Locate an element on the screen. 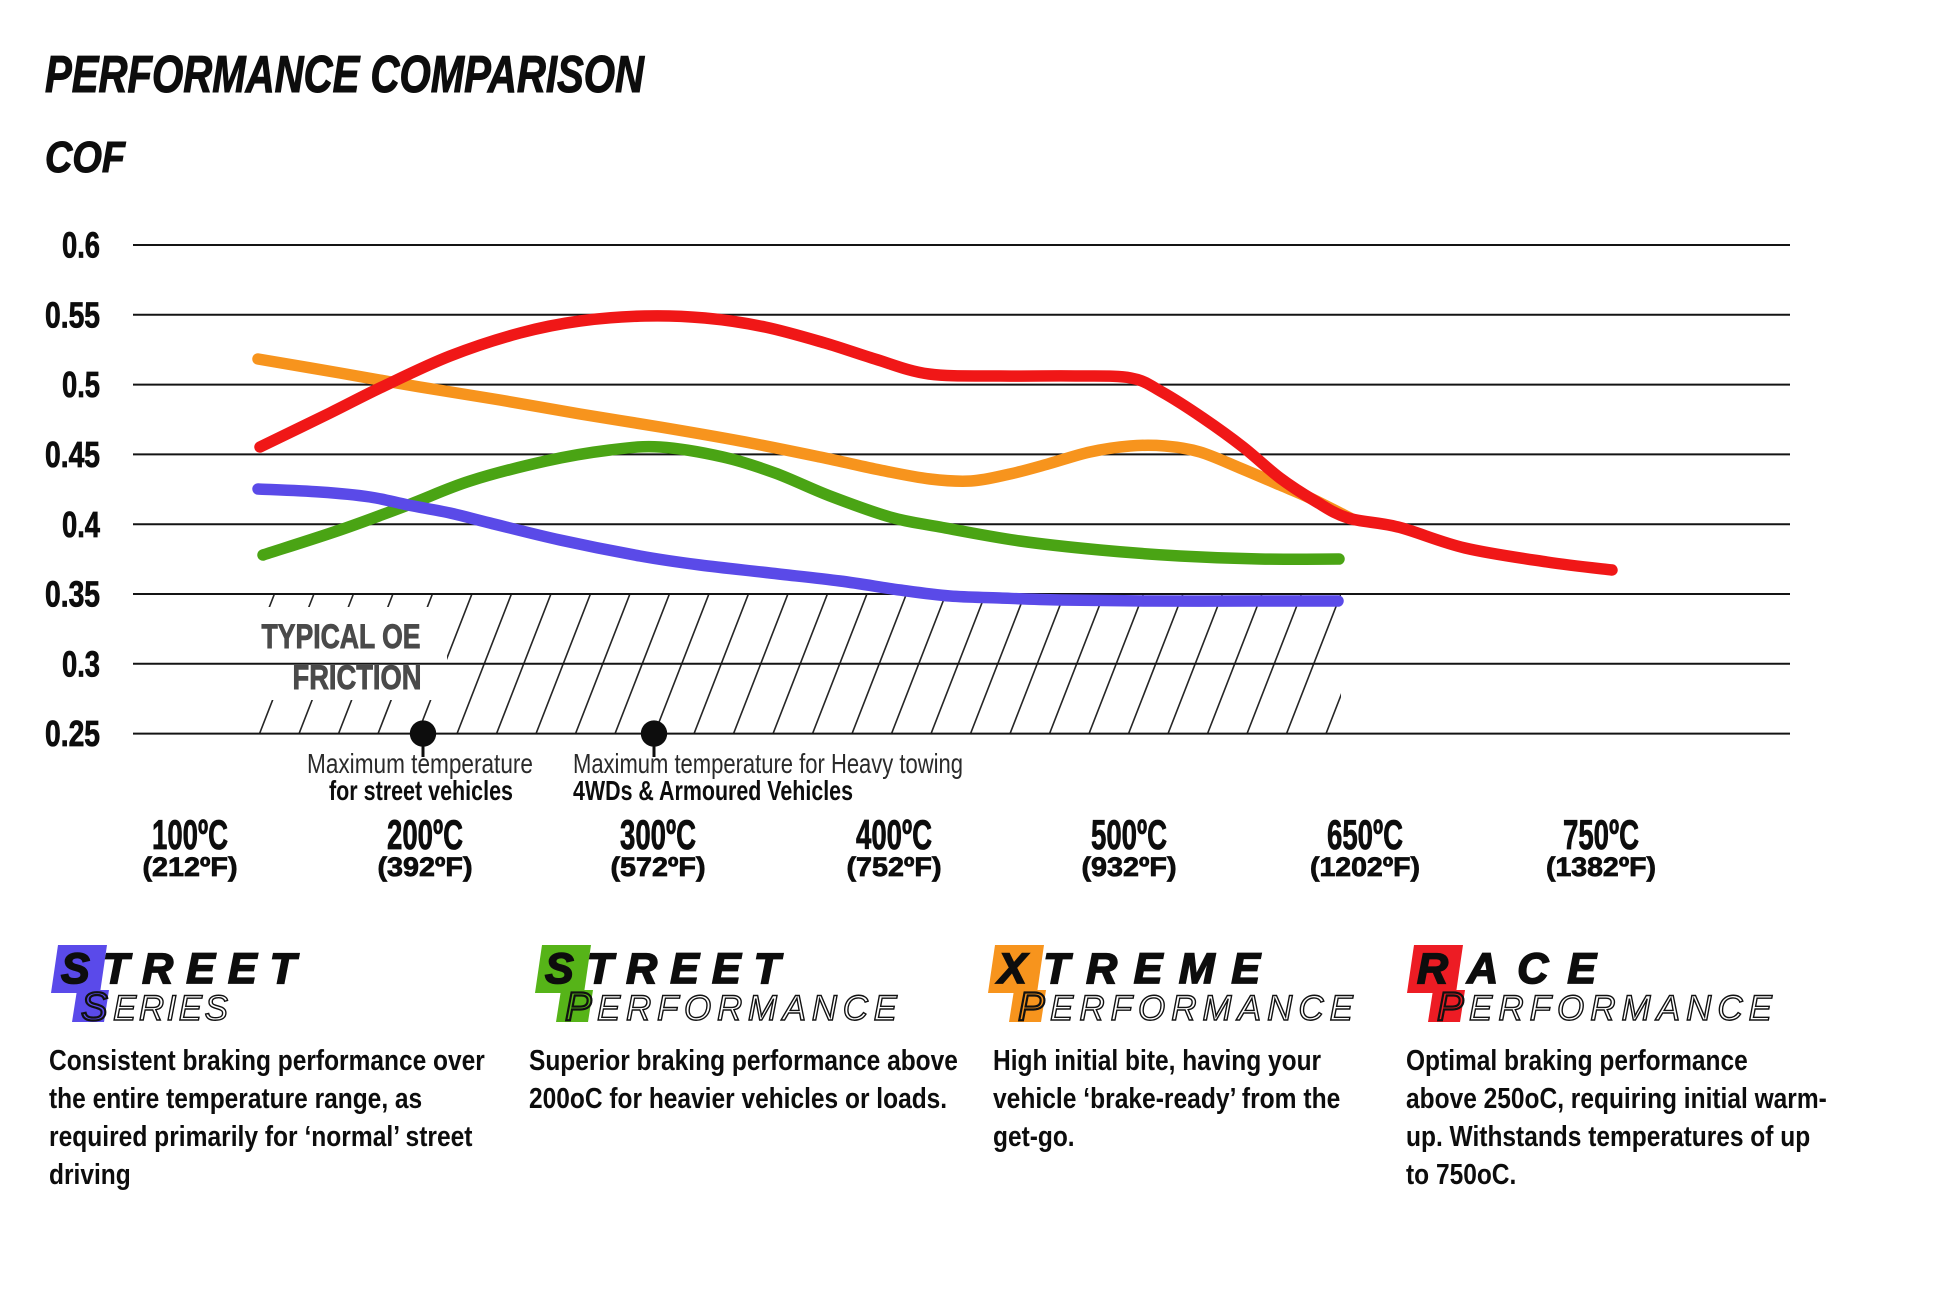 This screenshot has height=1310, width=1946. svg-text: 200ºC is located at coordinates (425, 834).